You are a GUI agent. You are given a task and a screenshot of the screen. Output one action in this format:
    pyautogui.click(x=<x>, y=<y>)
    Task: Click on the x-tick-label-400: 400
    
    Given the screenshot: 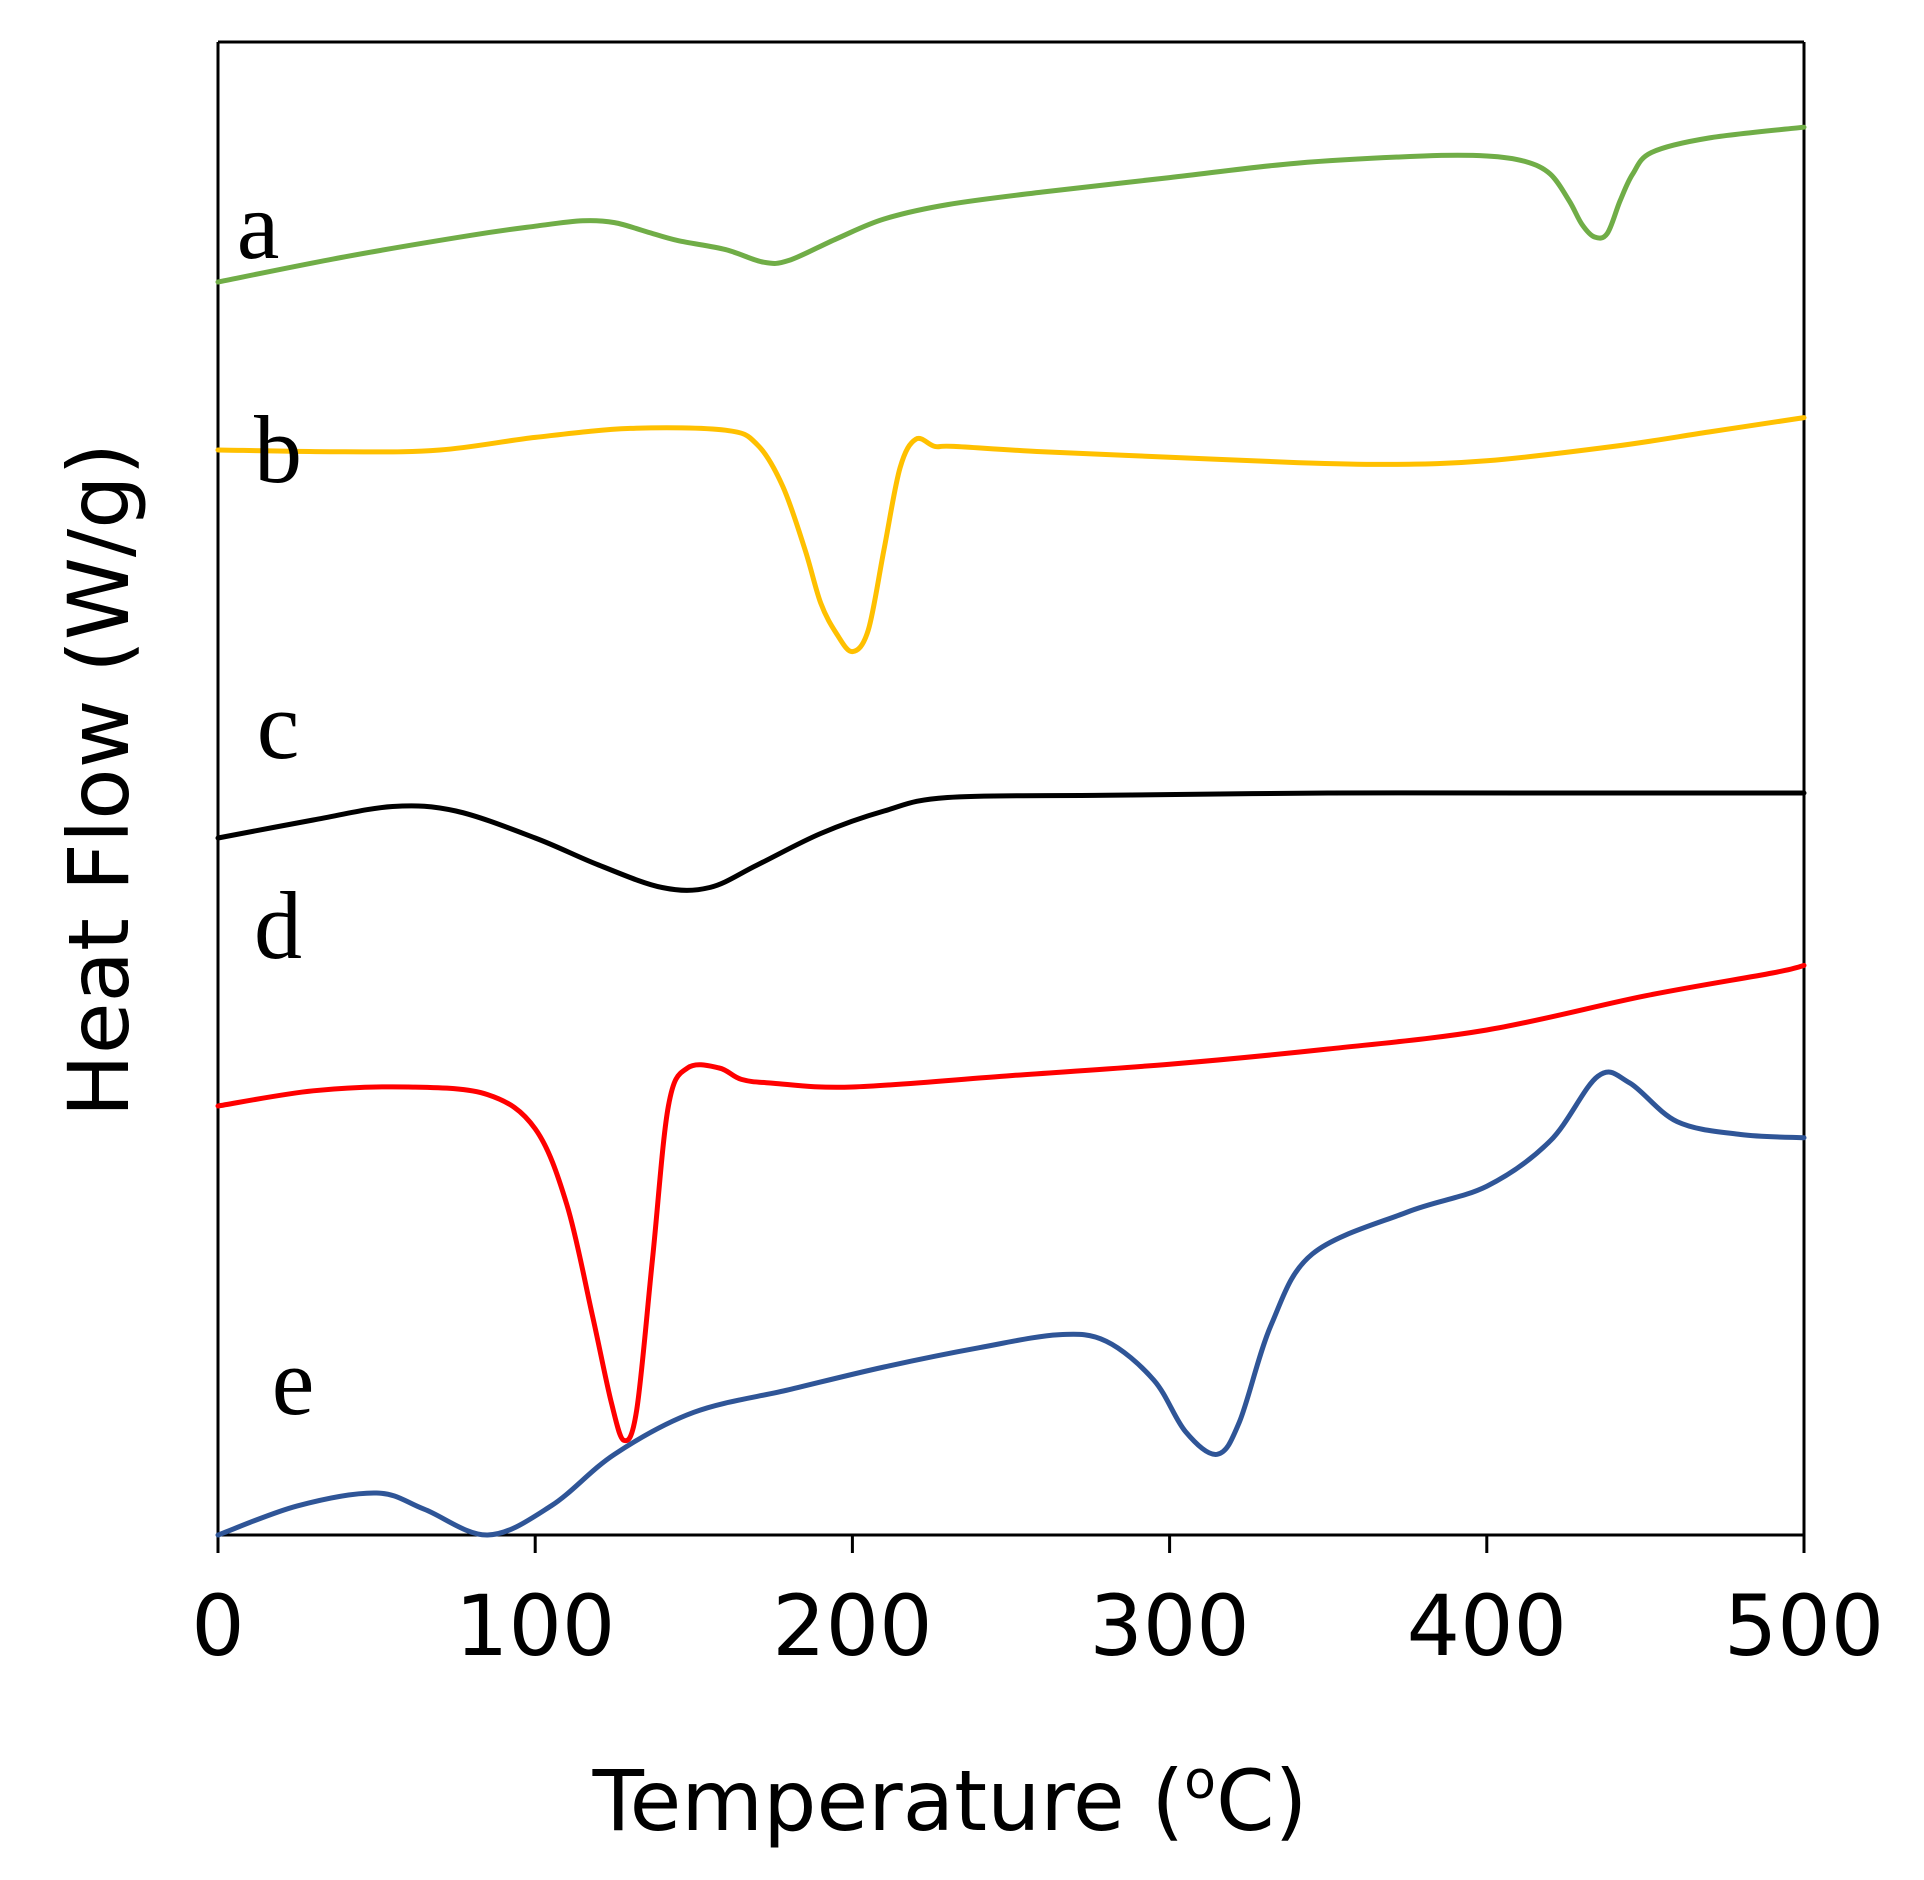 What is the action you would take?
    pyautogui.click(x=1487, y=1626)
    